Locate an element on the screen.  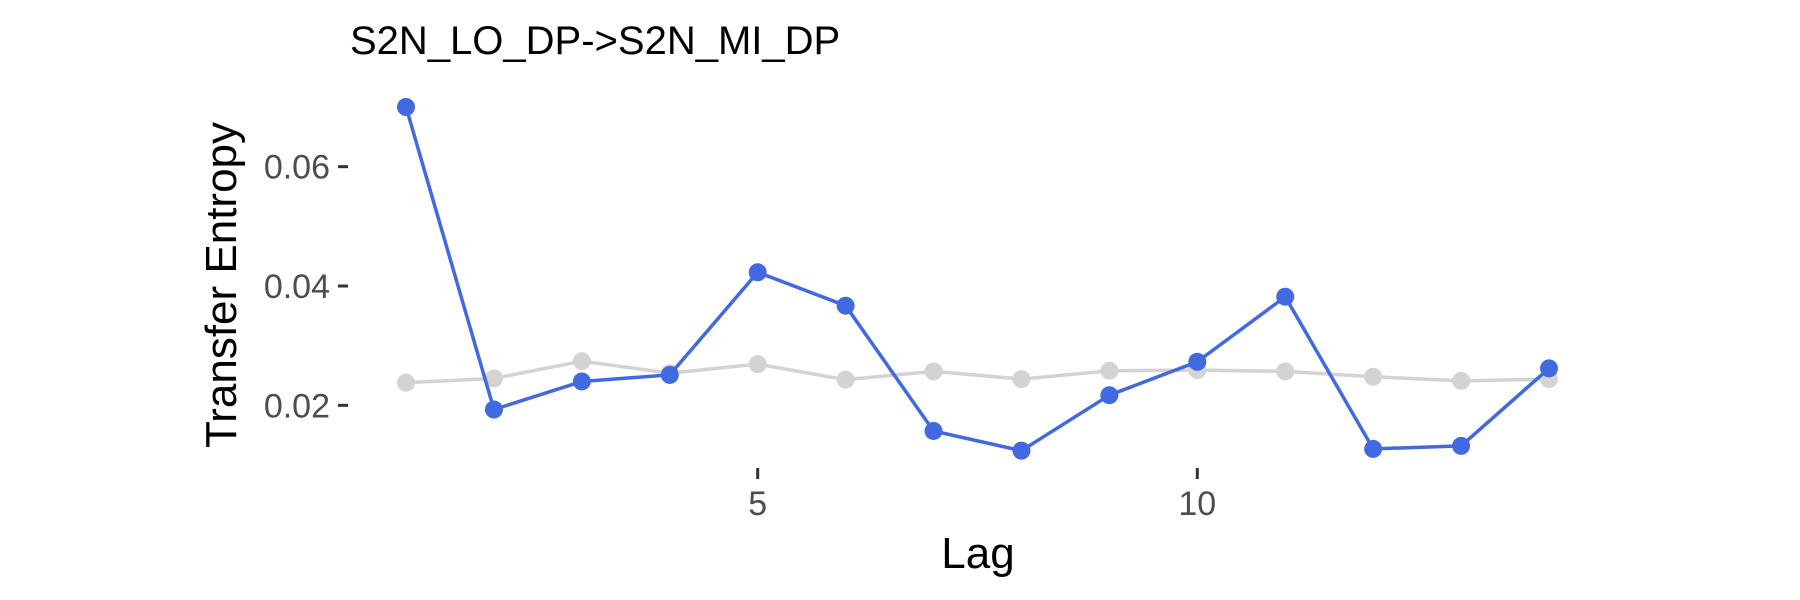
y-axis: 0.02 0.04 0.06 is located at coordinates (306, 287).